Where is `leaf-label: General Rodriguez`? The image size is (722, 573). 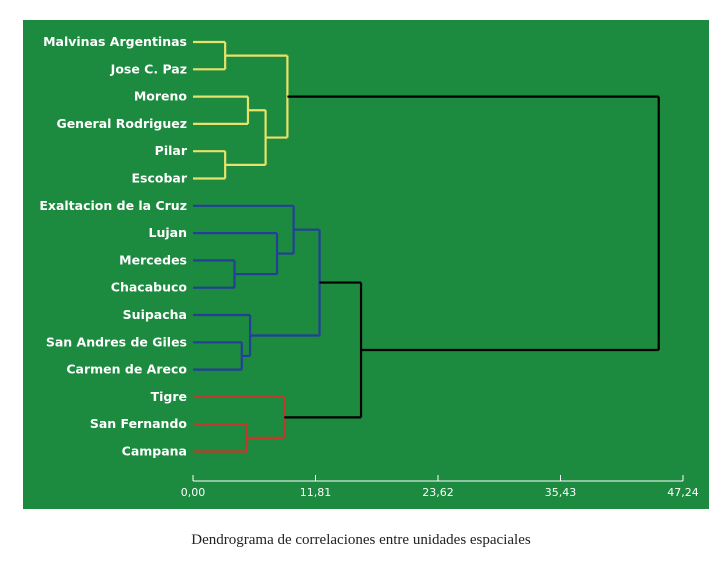 leaf-label: General Rodriguez is located at coordinates (121, 123).